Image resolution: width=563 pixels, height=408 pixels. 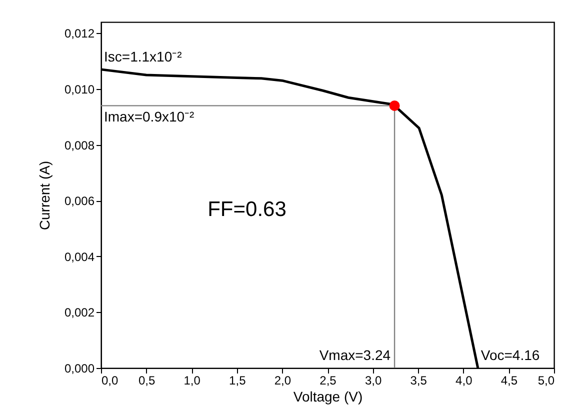 I want to click on x-tick-label: 3,5, so click(x=419, y=381).